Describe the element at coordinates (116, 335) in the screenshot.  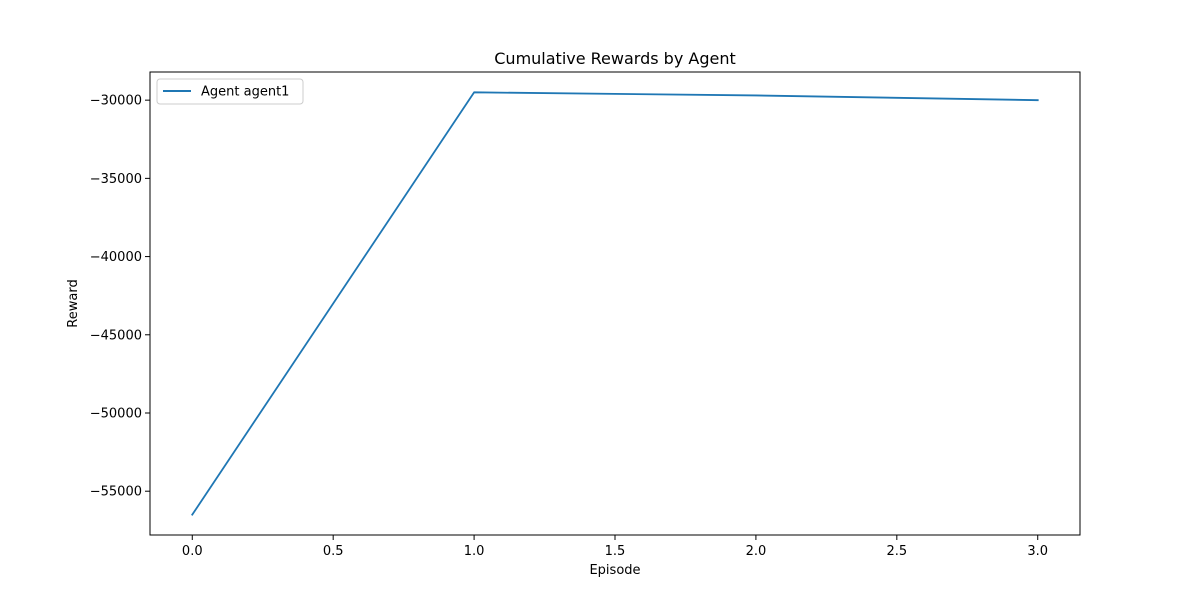
I see `y-tick-label: −45000` at that location.